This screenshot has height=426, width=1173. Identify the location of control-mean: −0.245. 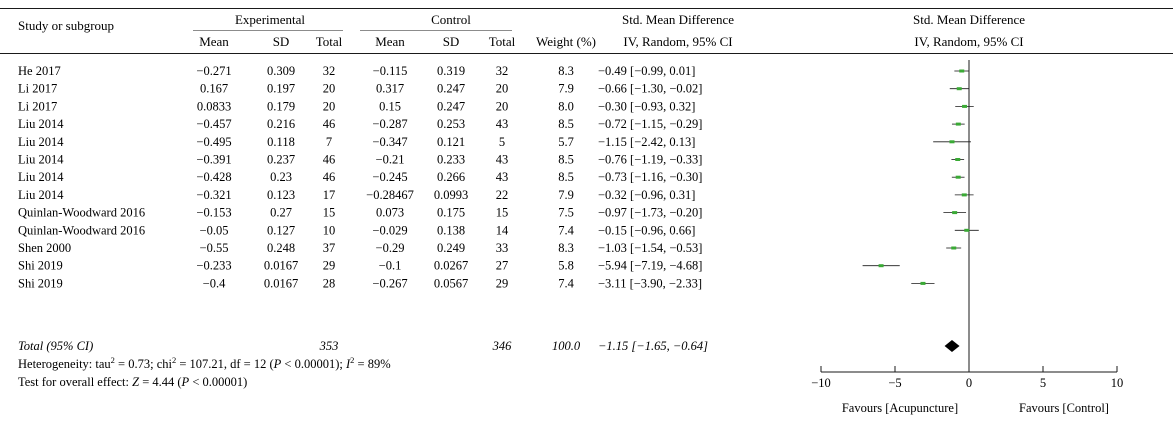
(389, 177).